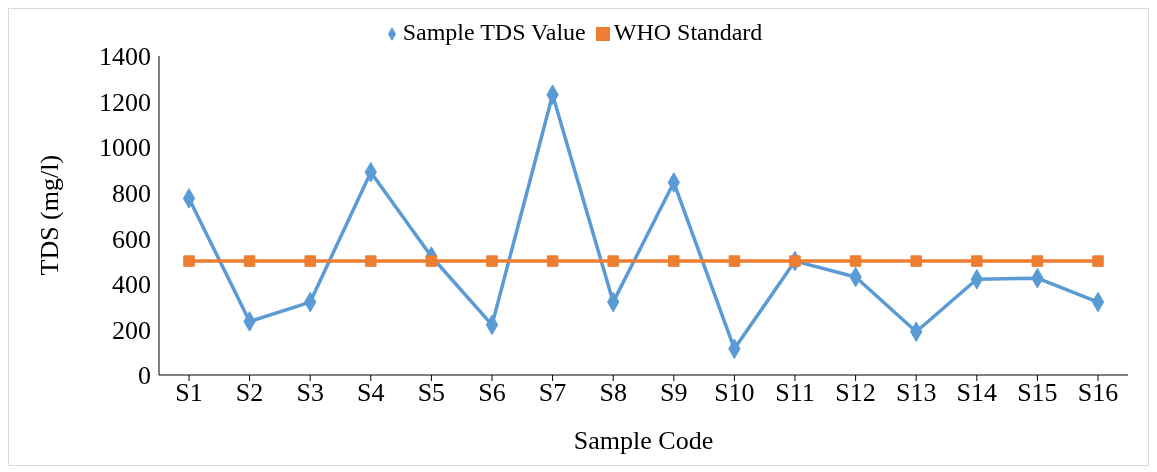 The height and width of the screenshot is (472, 1157). I want to click on y-tick-label: 800, so click(131, 193).